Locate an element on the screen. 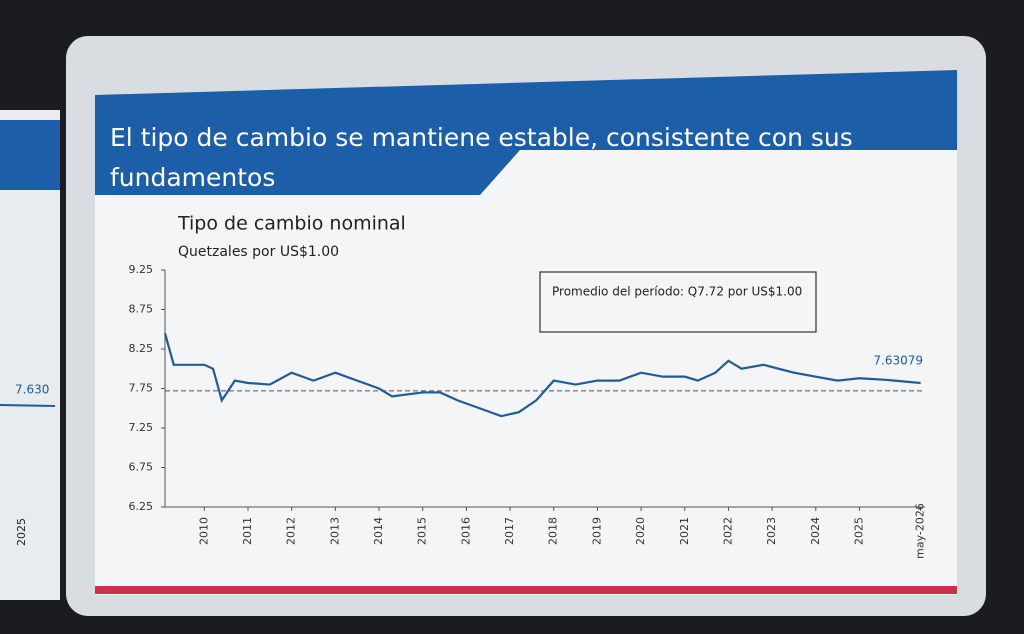  end-label: 7.63079 is located at coordinates (898, 360).